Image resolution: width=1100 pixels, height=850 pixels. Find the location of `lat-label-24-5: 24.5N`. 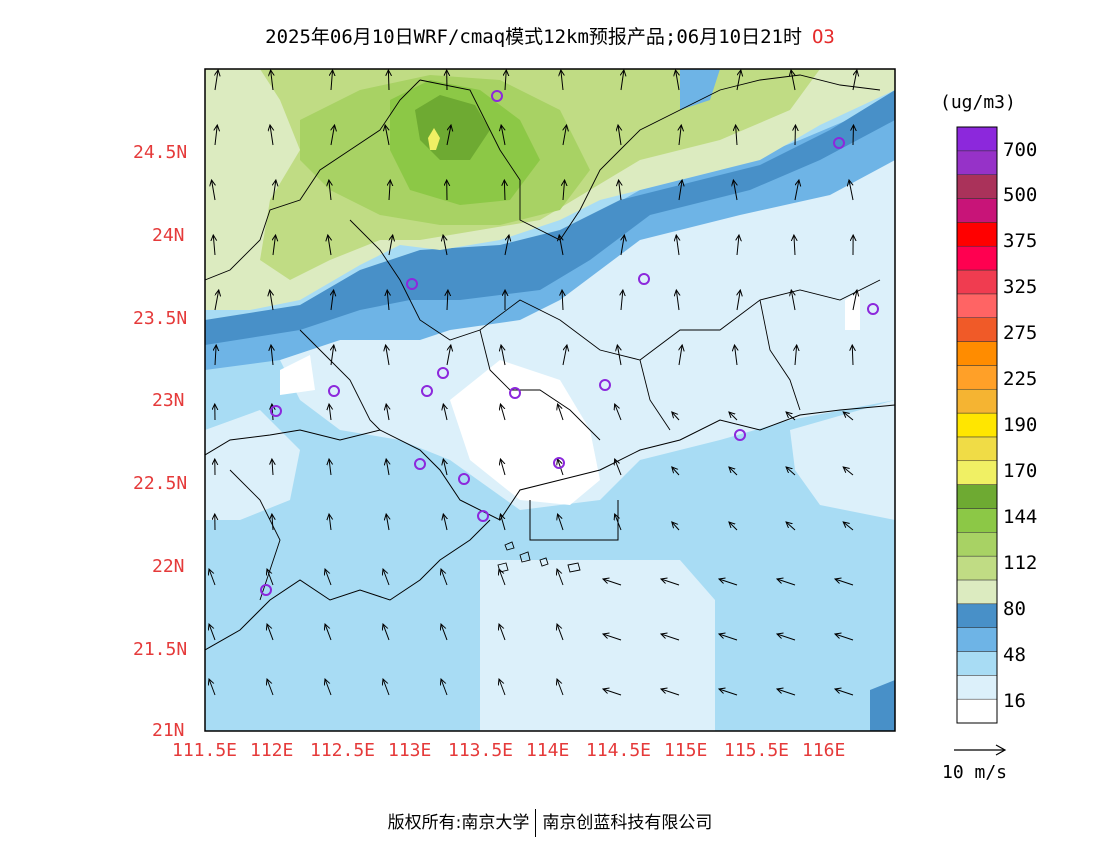

lat-label-24-5: 24.5N is located at coordinates (160, 152).